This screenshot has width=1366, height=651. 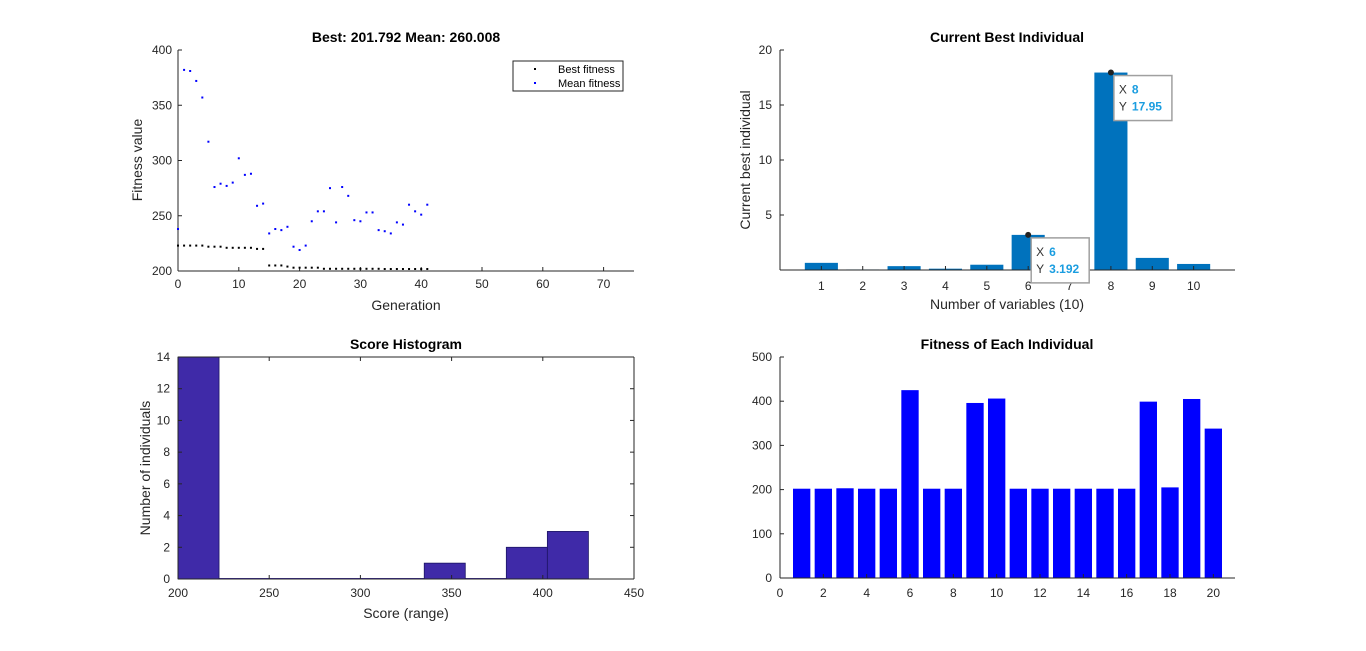 What do you see at coordinates (164, 357) in the screenshot?
I see `y-tick-label: 14` at bounding box center [164, 357].